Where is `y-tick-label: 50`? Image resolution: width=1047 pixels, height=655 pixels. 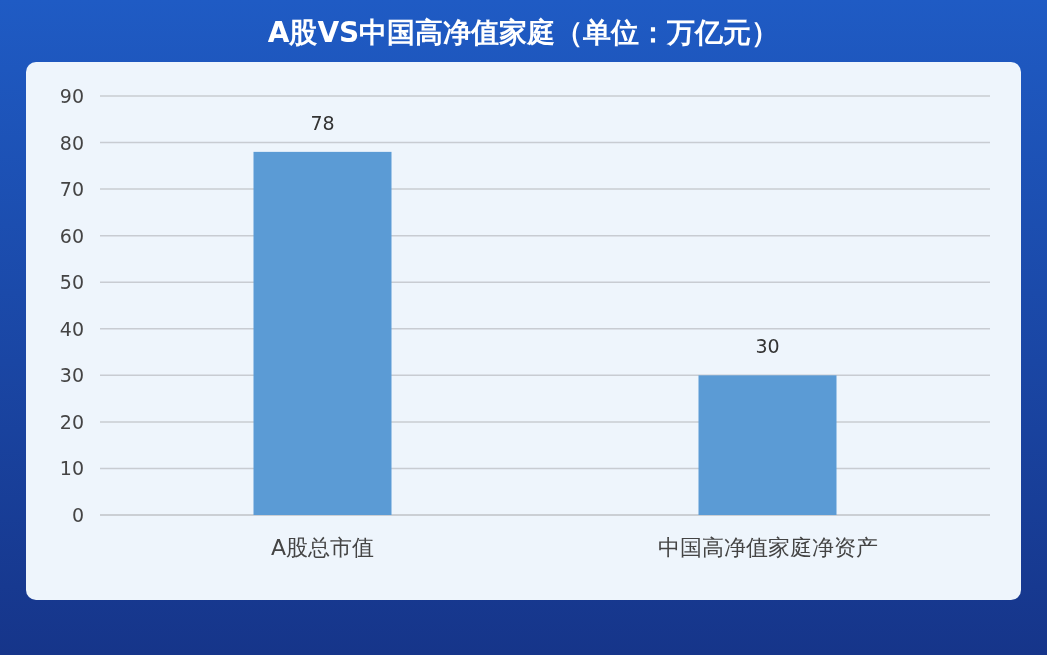 y-tick-label: 50 is located at coordinates (71, 282).